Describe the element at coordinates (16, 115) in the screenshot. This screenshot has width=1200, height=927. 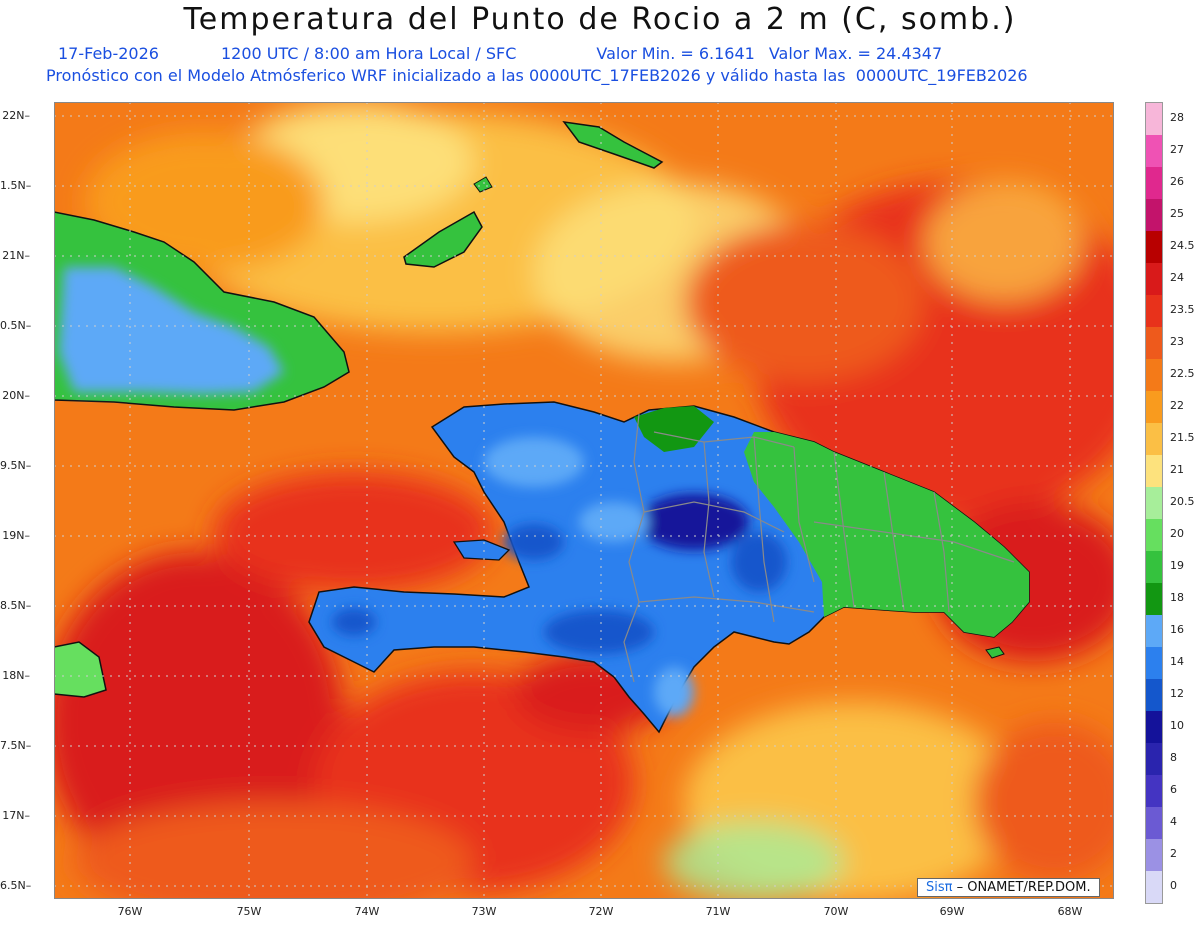
I see `lat-label: 22N–` at that location.